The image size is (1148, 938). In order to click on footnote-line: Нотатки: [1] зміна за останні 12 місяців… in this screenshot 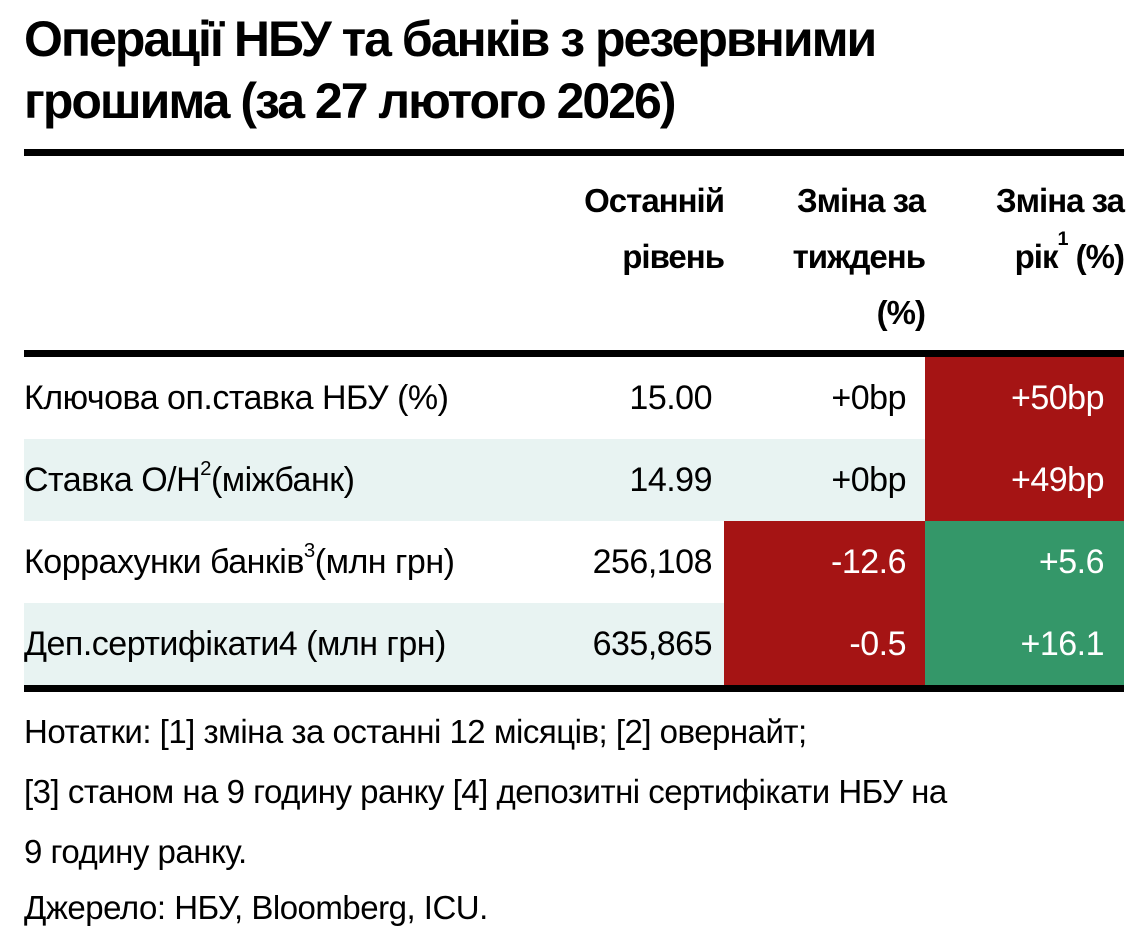, I will do `click(415, 731)`.